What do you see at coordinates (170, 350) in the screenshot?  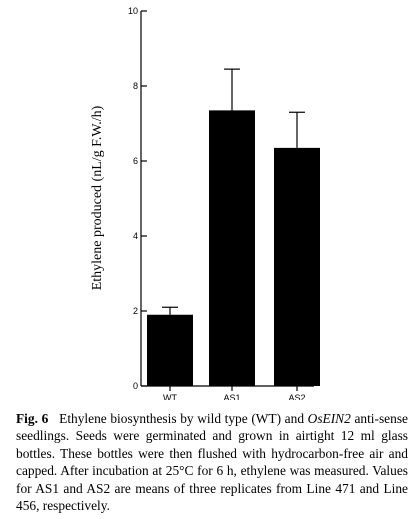 I see `bar-WT` at bounding box center [170, 350].